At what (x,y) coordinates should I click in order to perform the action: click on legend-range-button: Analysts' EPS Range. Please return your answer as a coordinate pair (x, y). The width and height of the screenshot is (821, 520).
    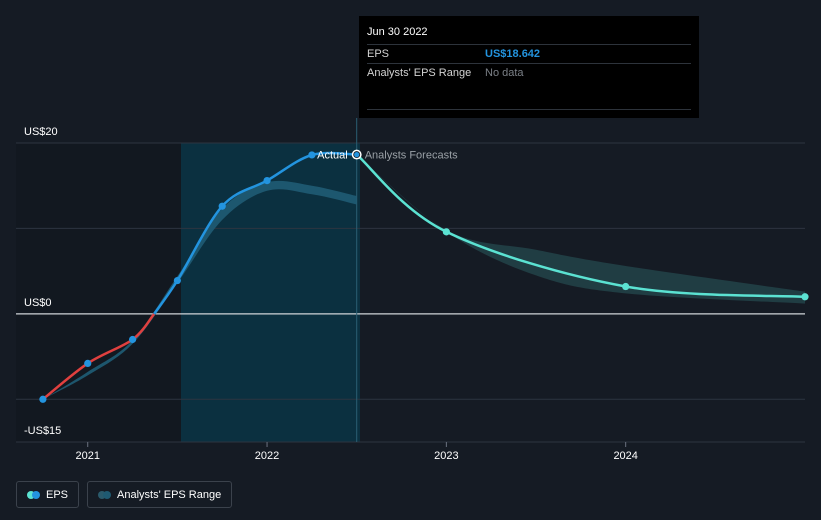
    Looking at the image, I should click on (160, 494).